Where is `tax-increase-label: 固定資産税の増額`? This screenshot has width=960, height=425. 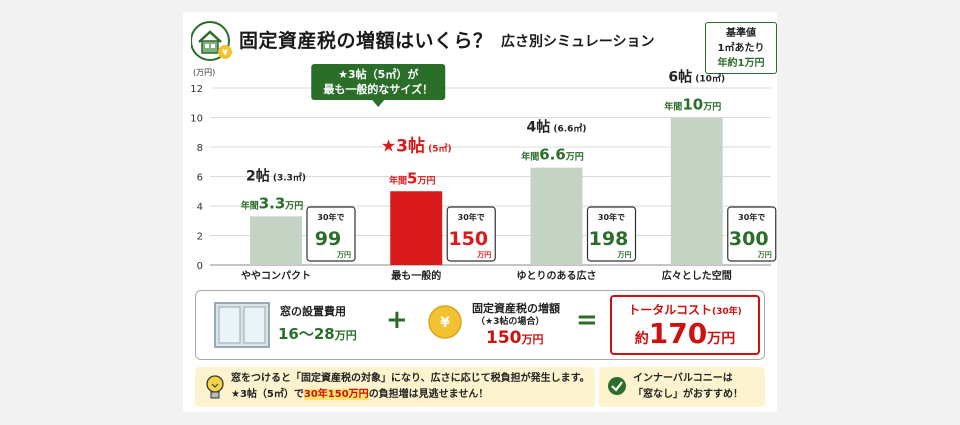
tax-increase-label: 固定資産税の増額 is located at coordinates (516, 308).